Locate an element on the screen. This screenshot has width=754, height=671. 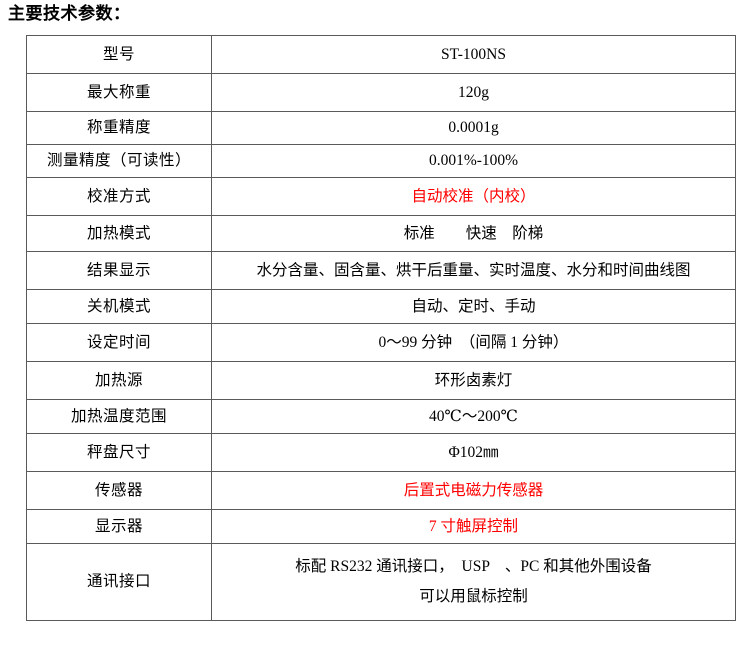
table-row: 加热模式 标准 快速 阶梯 is located at coordinates (381, 233).